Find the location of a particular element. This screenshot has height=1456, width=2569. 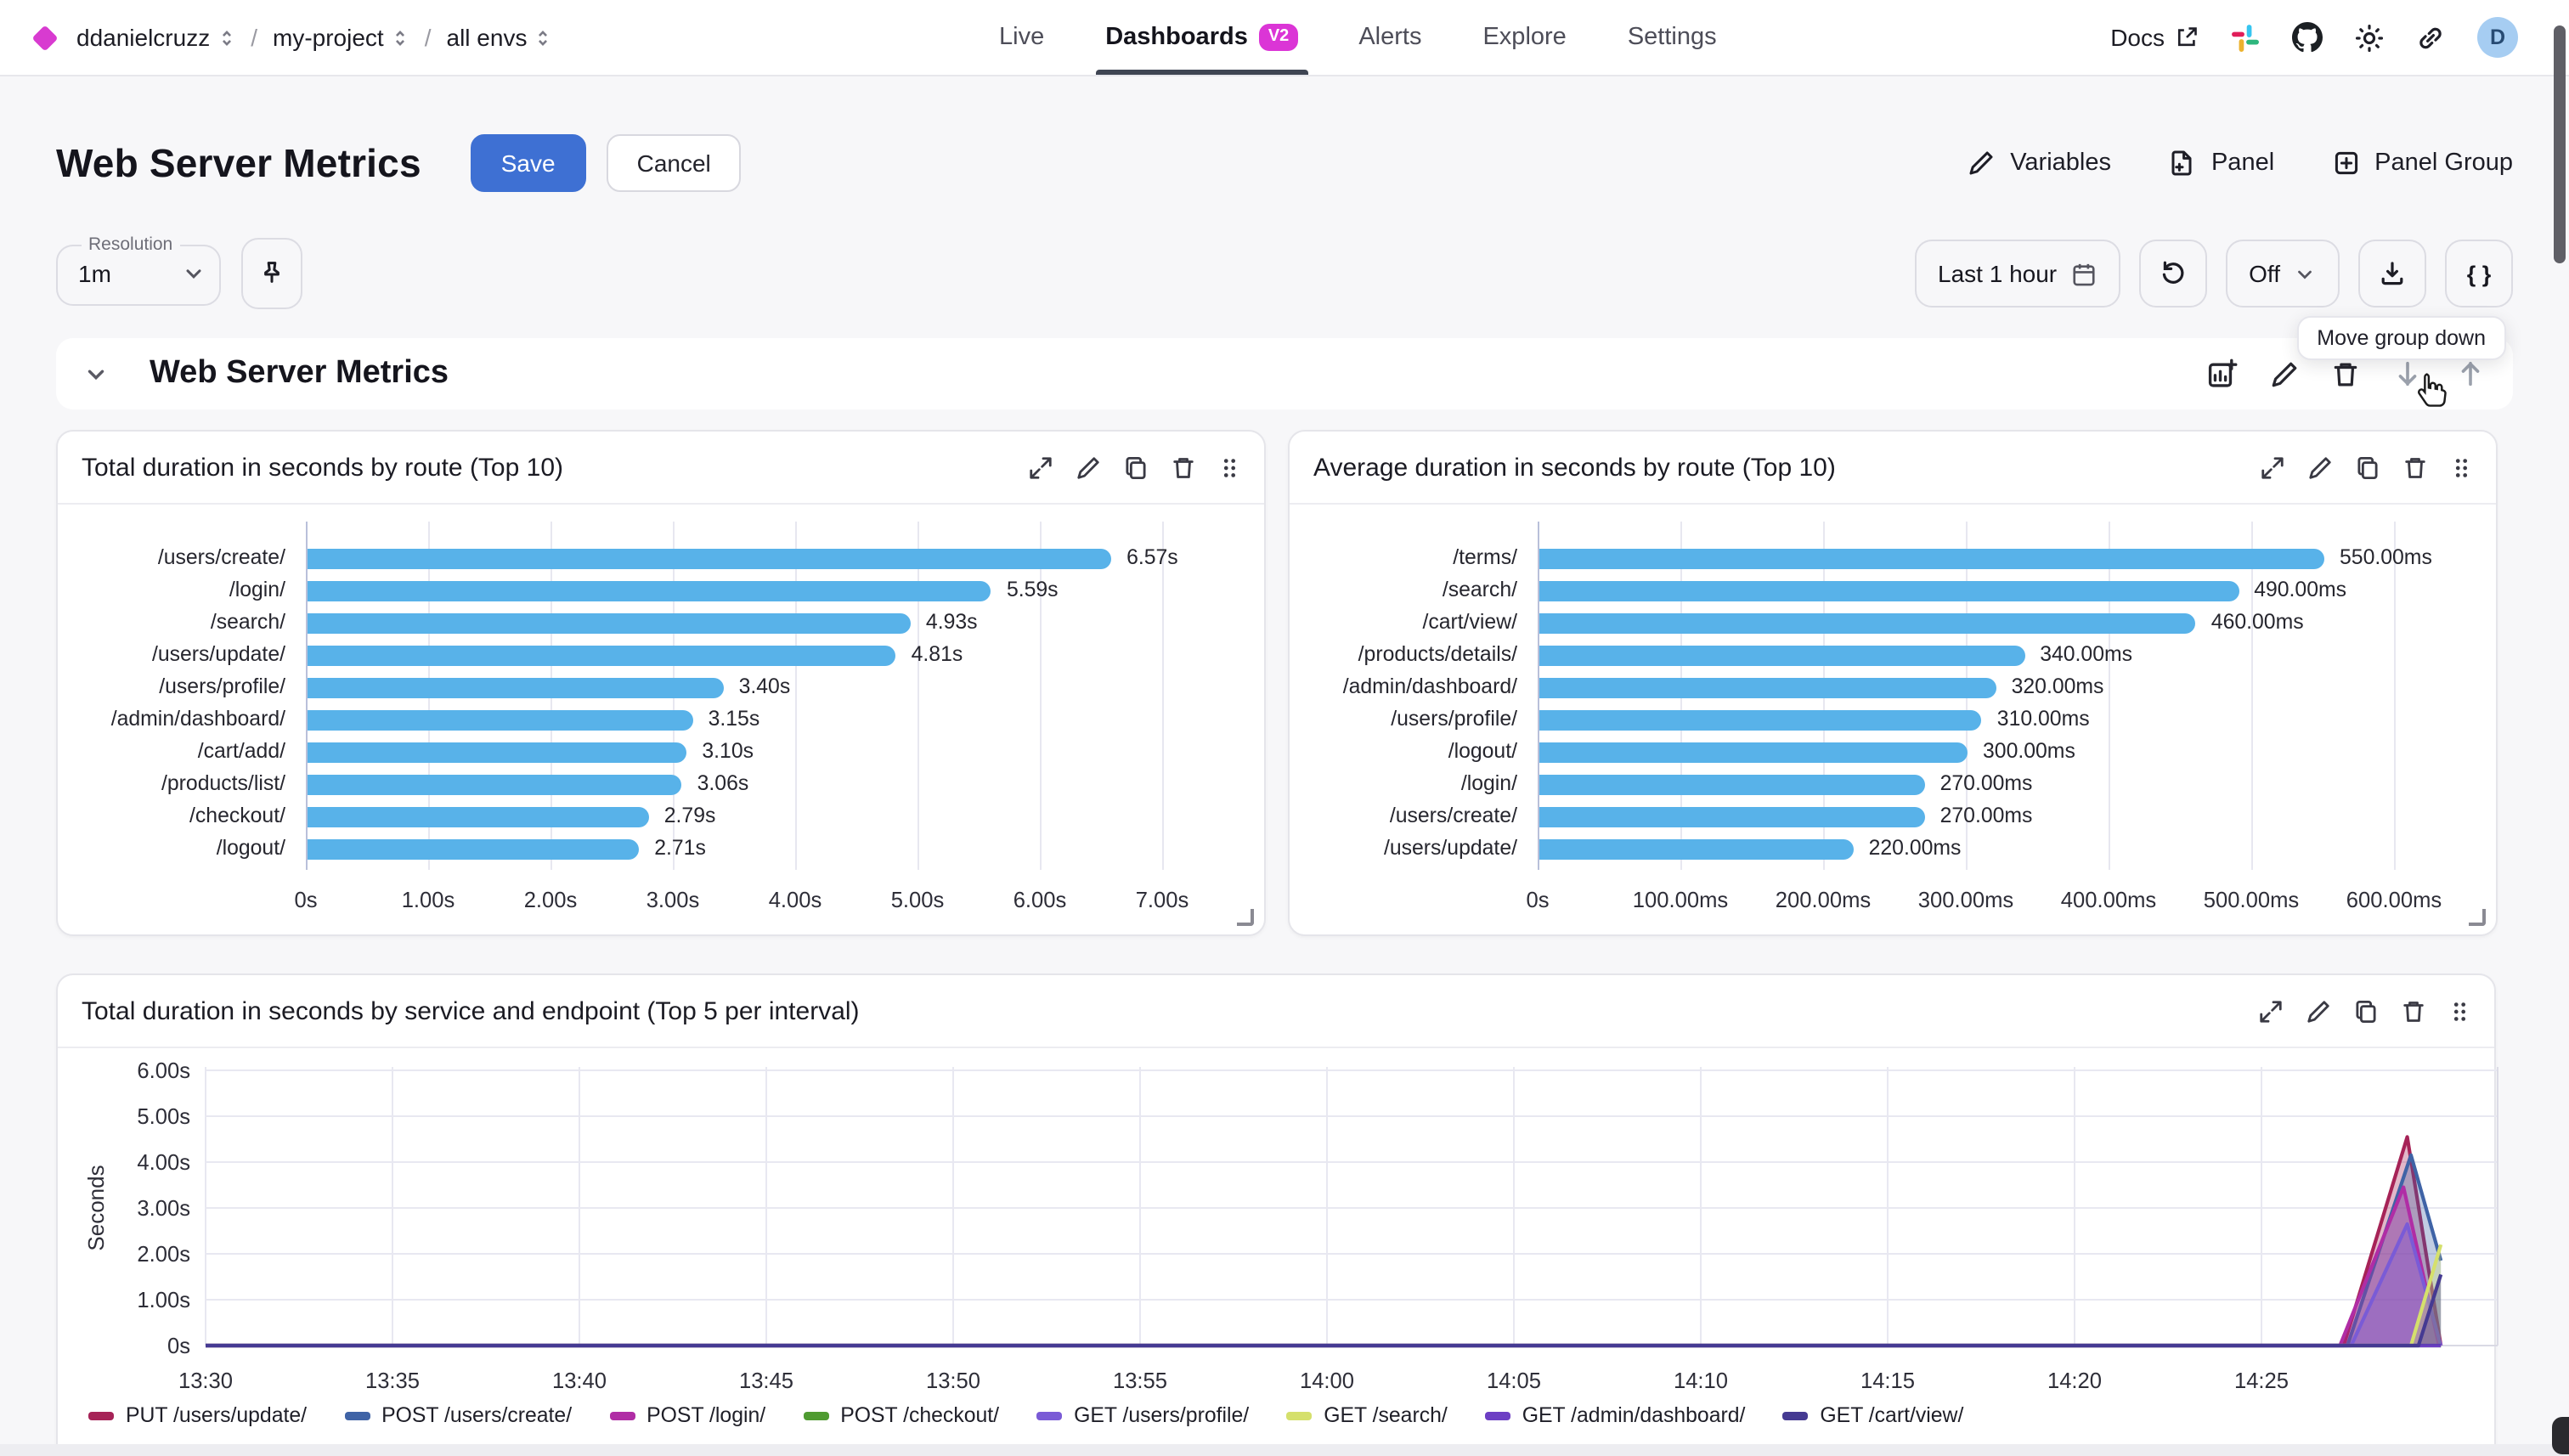

legend-label: POST /login/ is located at coordinates (706, 1415).